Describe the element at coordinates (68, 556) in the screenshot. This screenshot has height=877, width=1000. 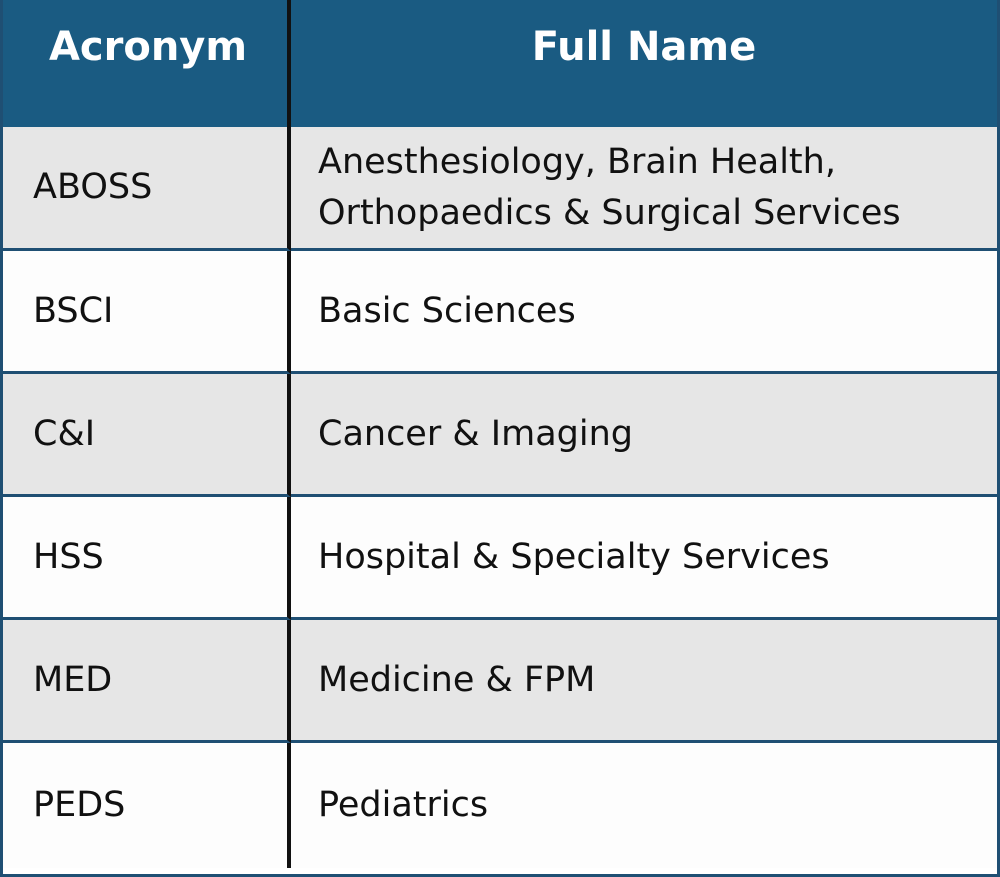
I see `acronym-text: HSS` at that location.